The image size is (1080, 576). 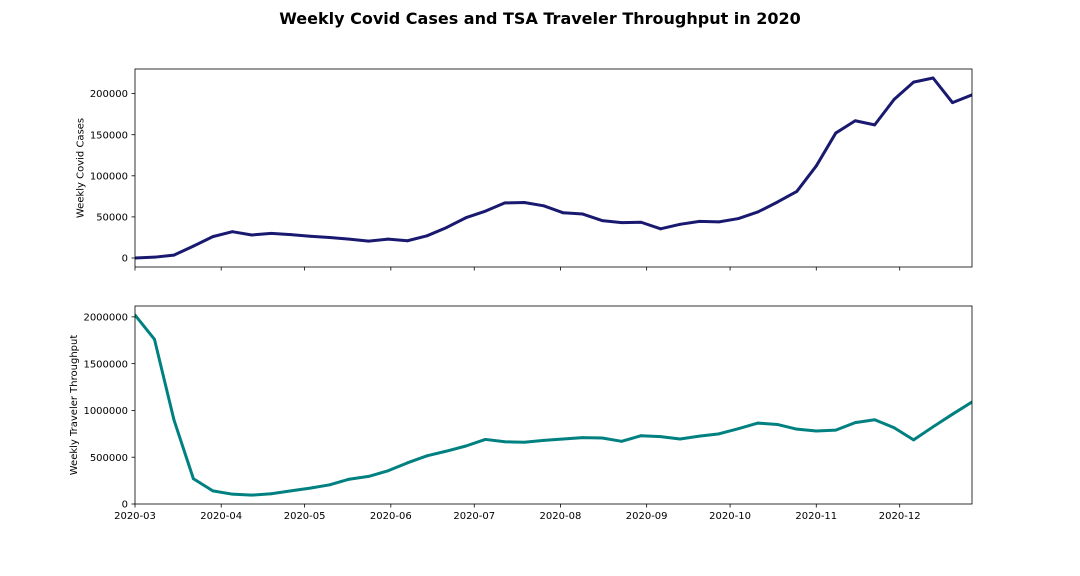 I want to click on x-tick-label: 2020-05, so click(x=305, y=516).